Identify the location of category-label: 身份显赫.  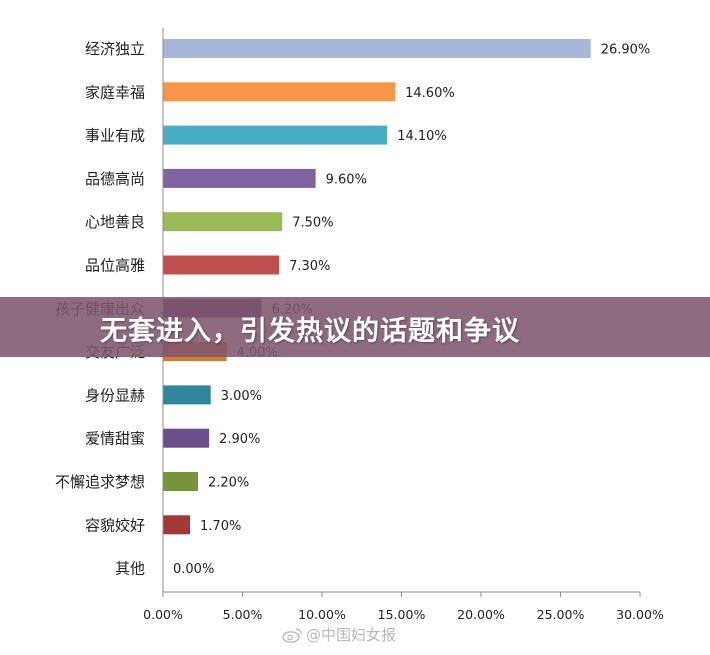
(115, 395).